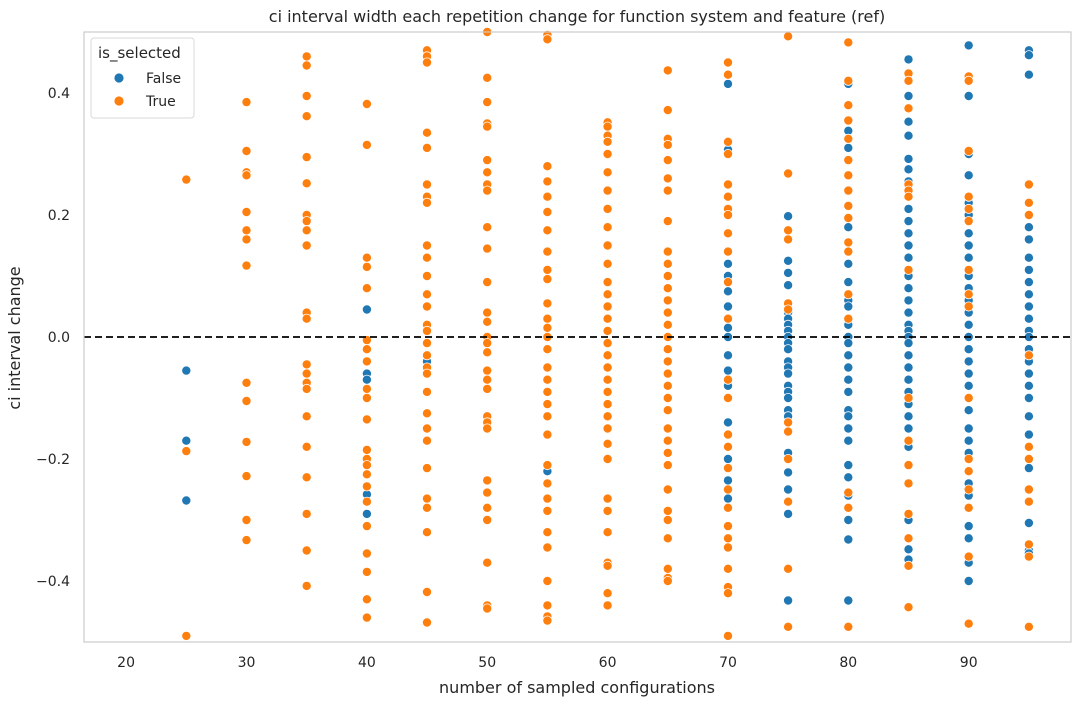 This screenshot has width=1080, height=706. I want to click on y-tick-label: −0.4, so click(53, 582).